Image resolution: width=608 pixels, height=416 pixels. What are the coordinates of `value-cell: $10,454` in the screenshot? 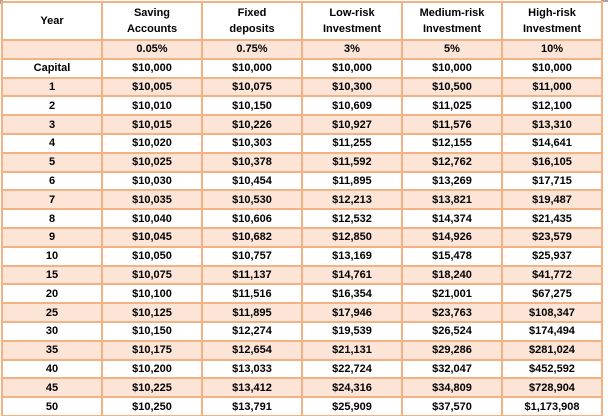 It's located at (252, 181).